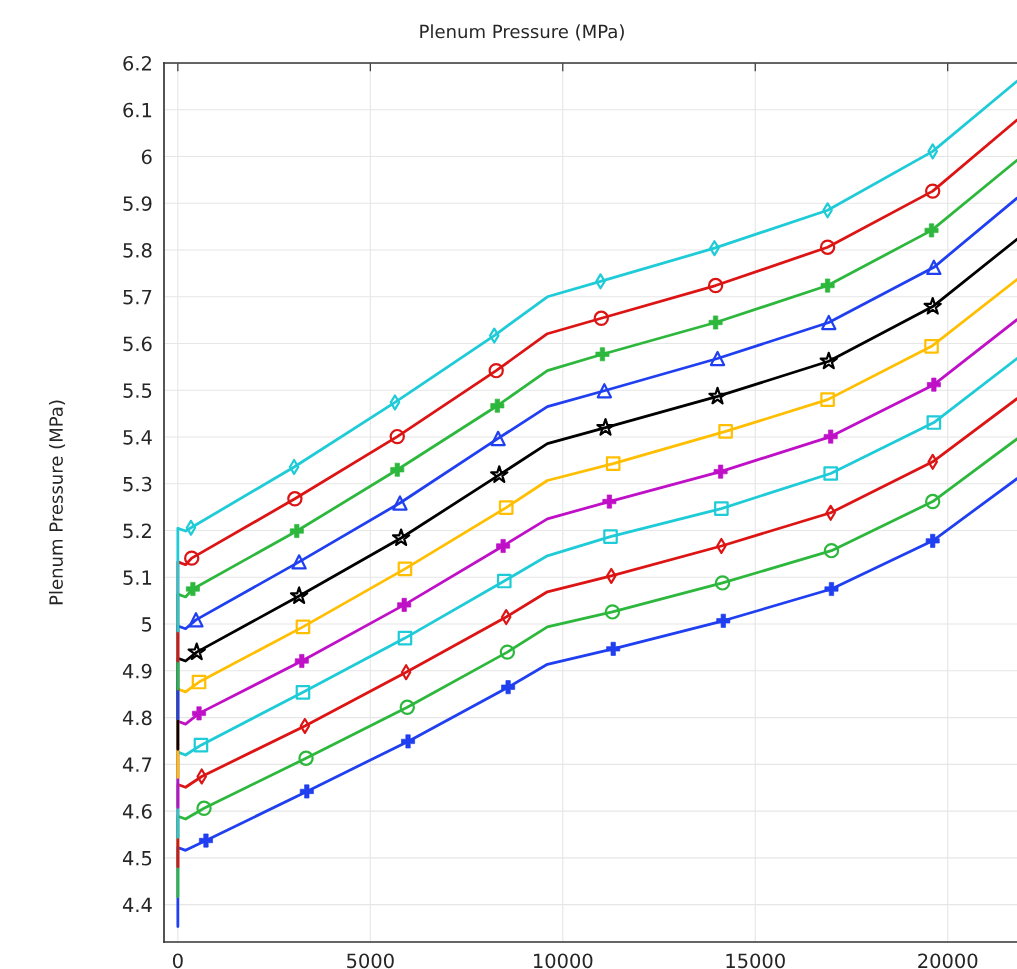  I want to click on y-tick-label: 5.4, so click(137, 437).